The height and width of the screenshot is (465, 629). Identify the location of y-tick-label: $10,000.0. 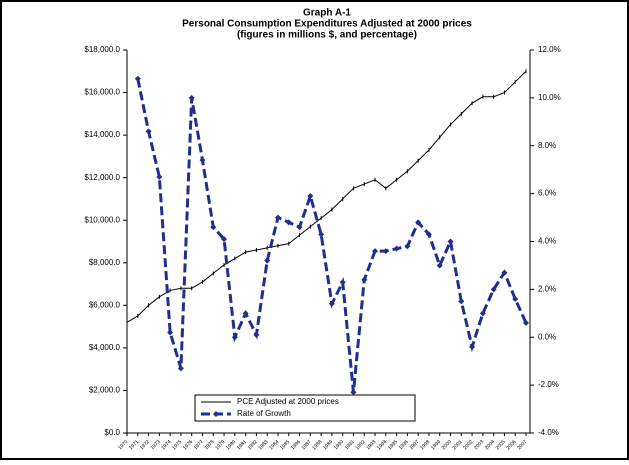
(102, 219).